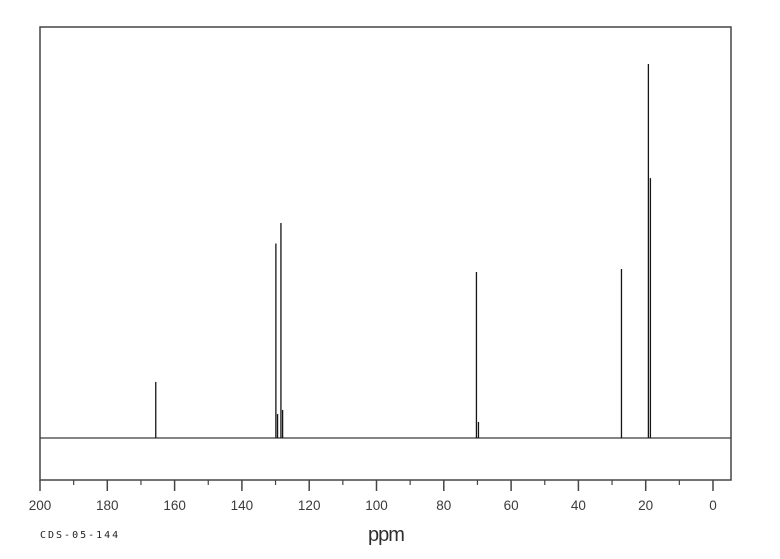  Describe the element at coordinates (242, 505) in the screenshot. I see `x-axis-tick-label: 140` at that location.